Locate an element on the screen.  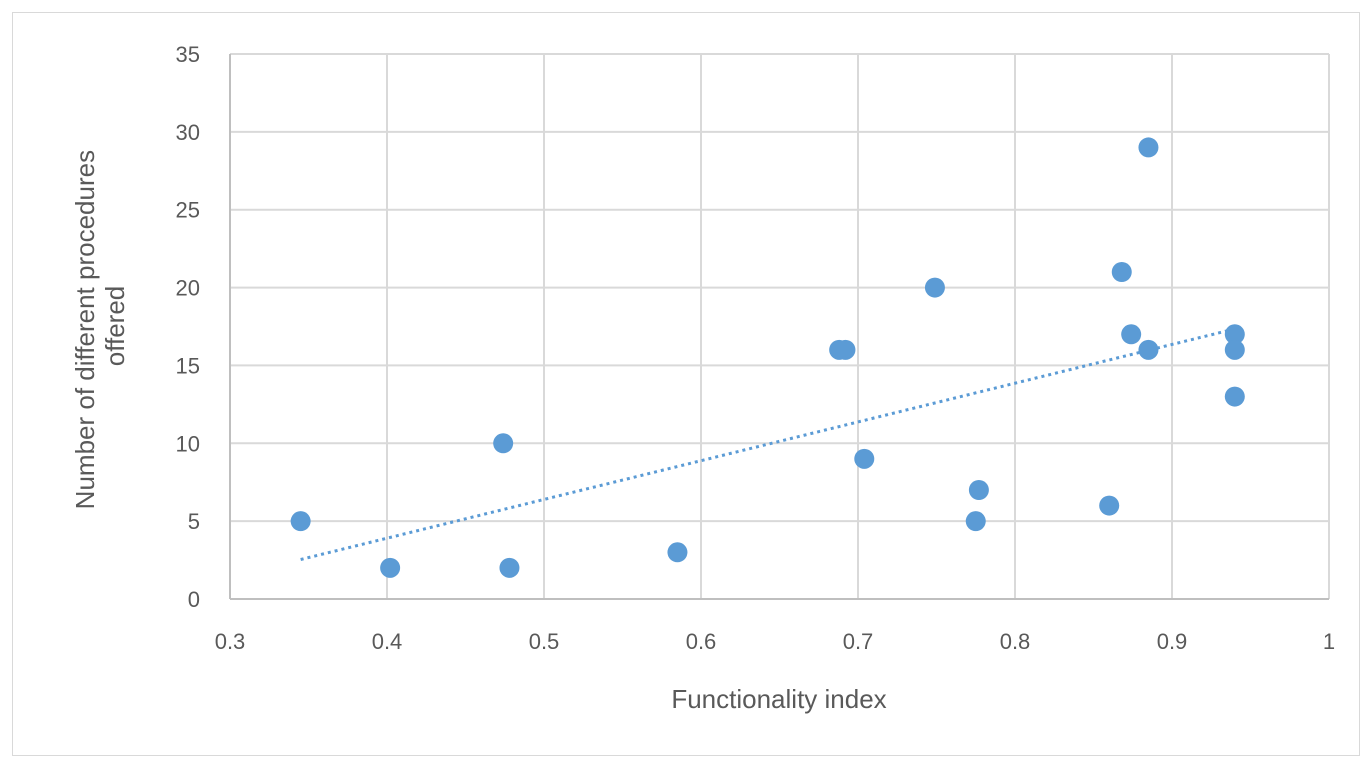
y-tick-labels: 0 5 10 15 20 25 30 35 is located at coordinates (188, 327).